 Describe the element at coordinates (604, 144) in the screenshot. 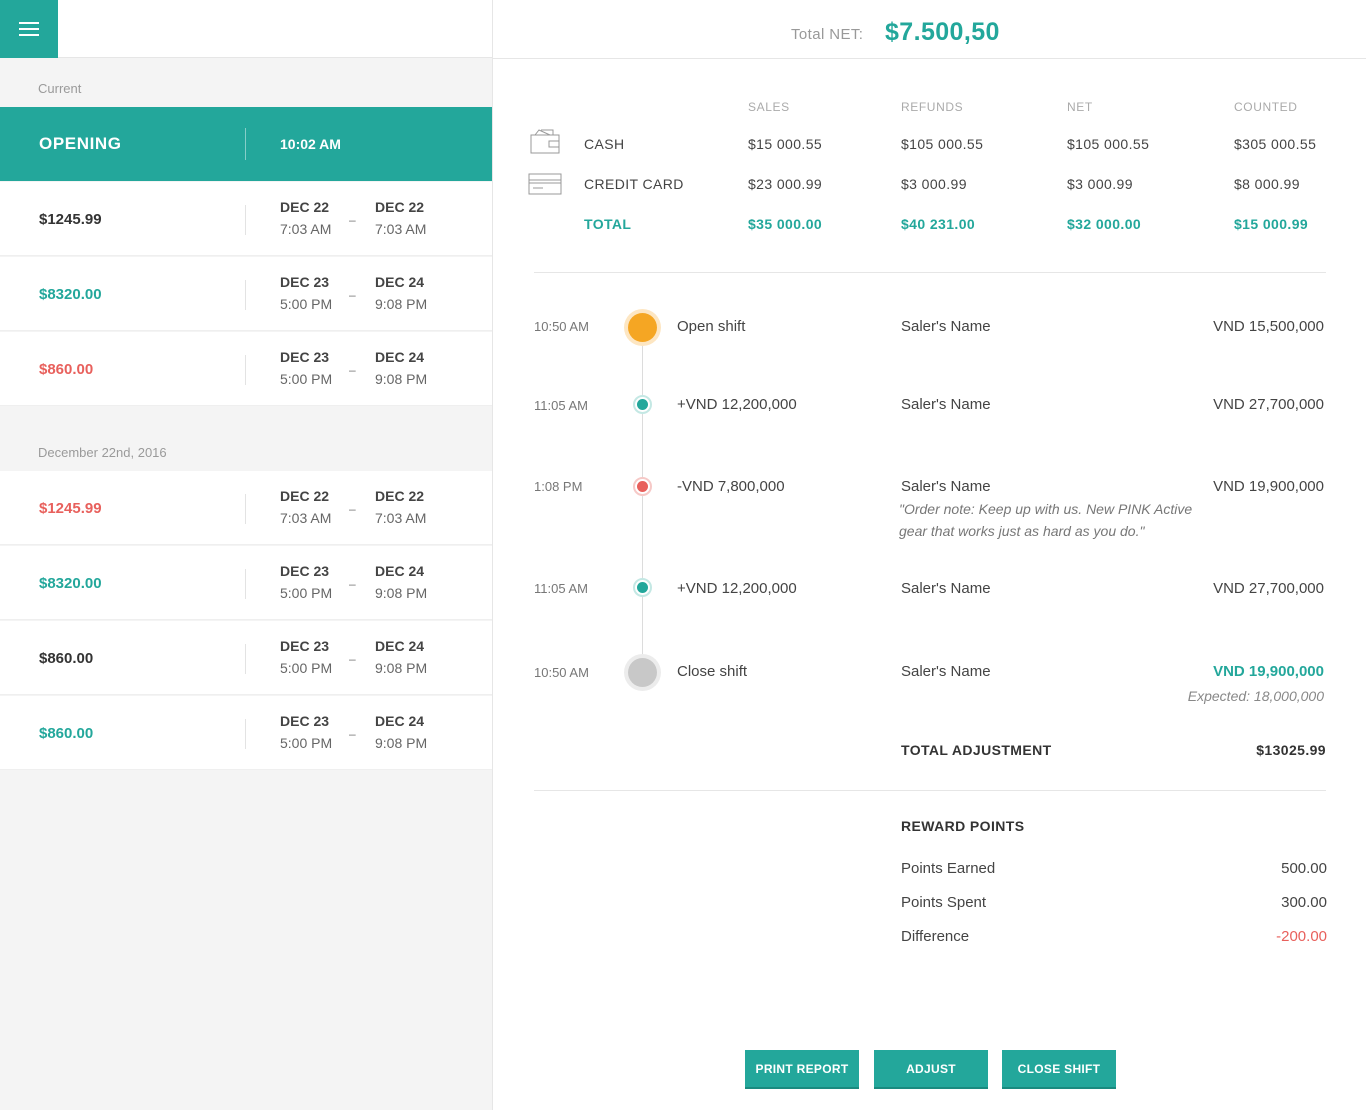

I see `payment-method-cash: CASH` at that location.